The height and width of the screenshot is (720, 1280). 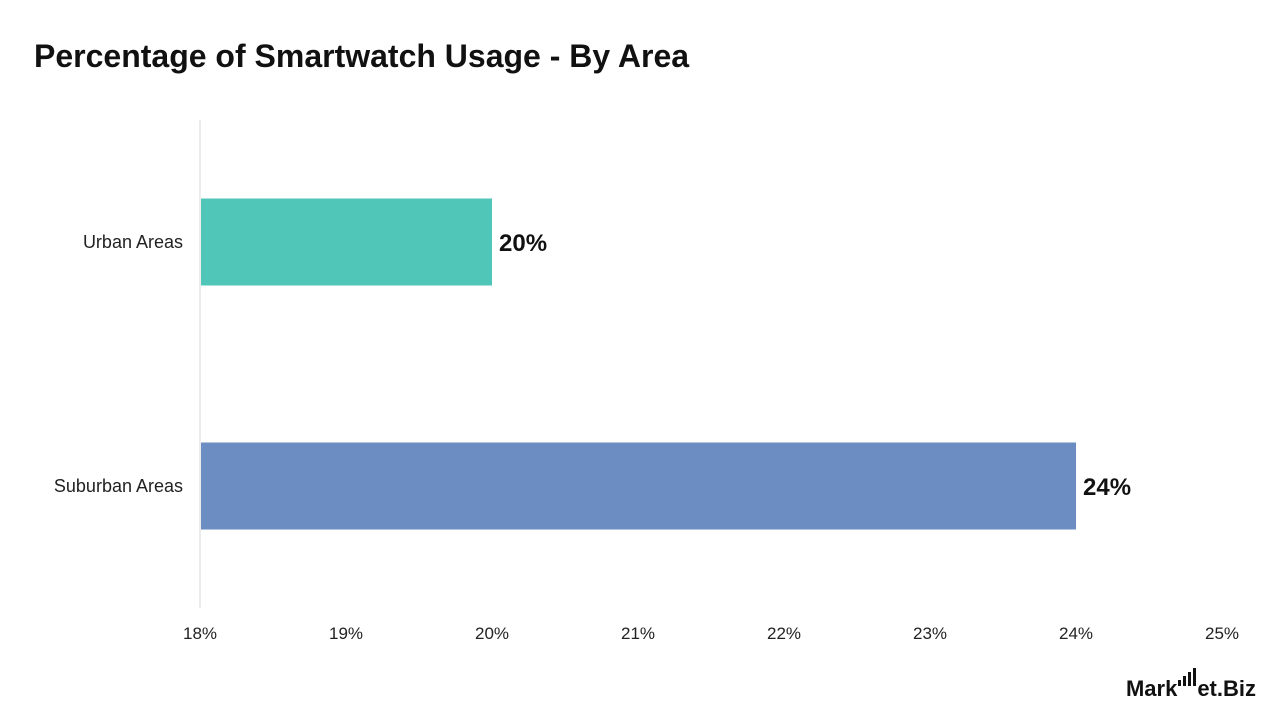 What do you see at coordinates (1076, 633) in the screenshot?
I see `x-tick-label: 24%` at bounding box center [1076, 633].